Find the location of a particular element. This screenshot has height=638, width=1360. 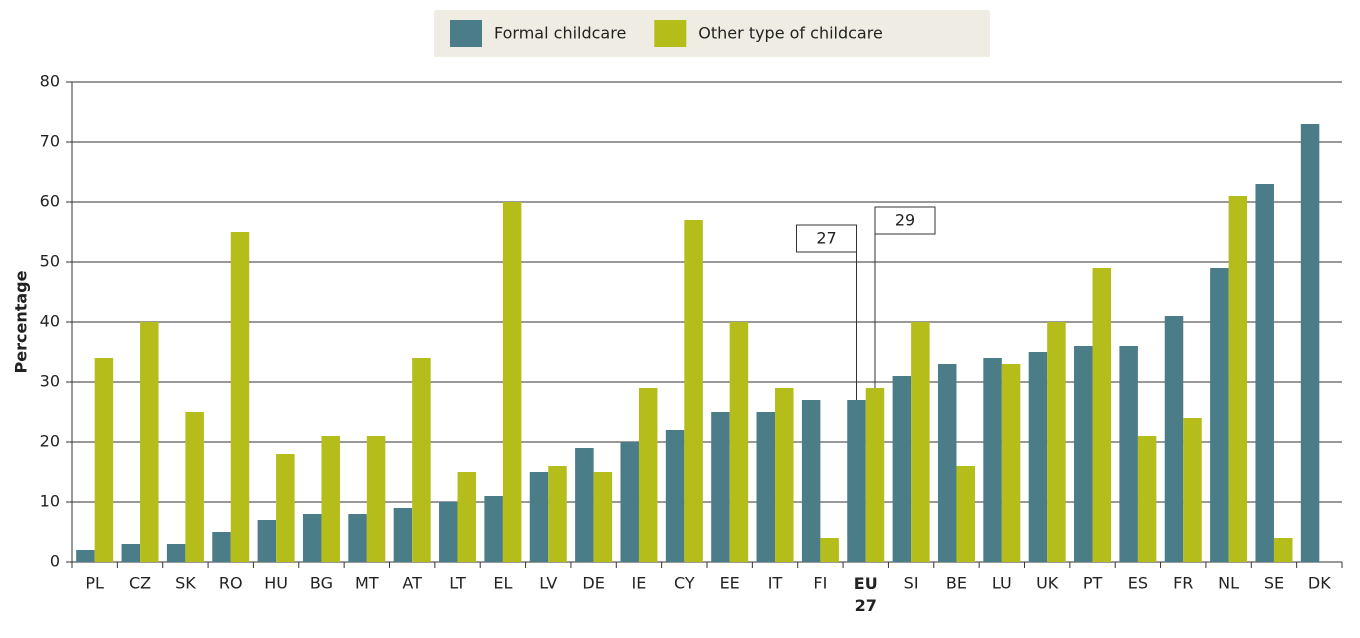

x-tick-label: AT is located at coordinates (412, 583).